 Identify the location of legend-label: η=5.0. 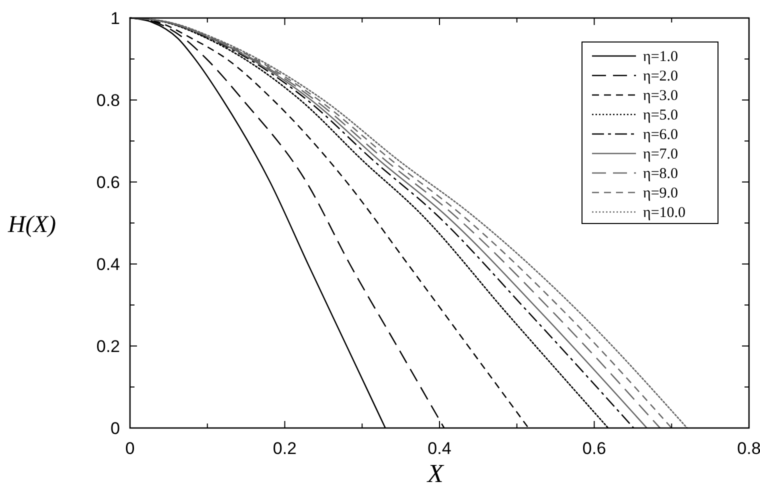
(660, 116).